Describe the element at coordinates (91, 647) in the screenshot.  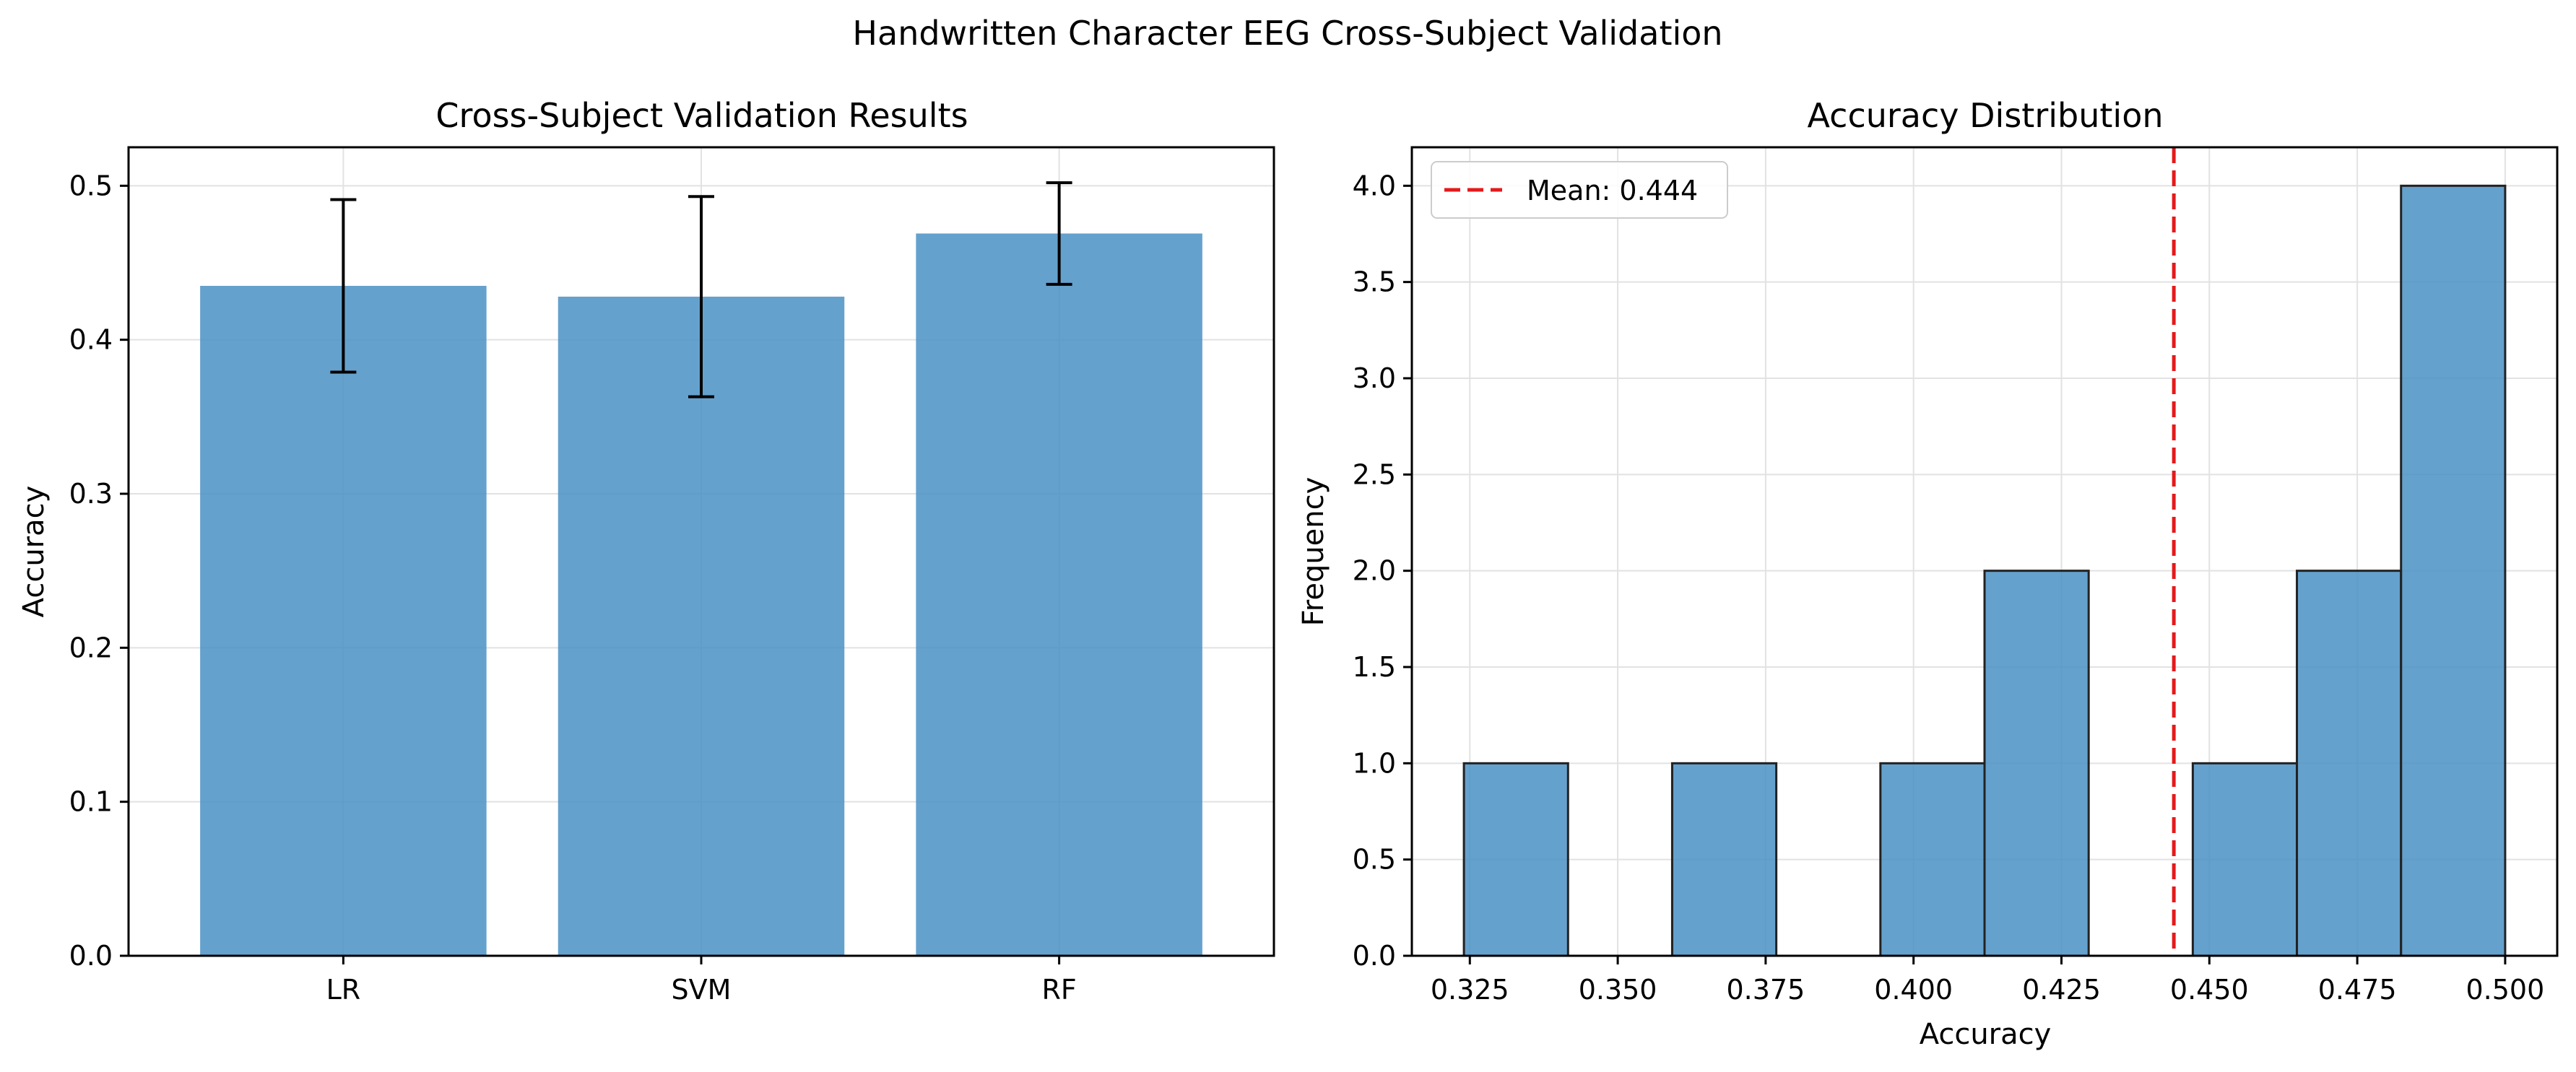
I see `y-tick-label: 0.2` at that location.